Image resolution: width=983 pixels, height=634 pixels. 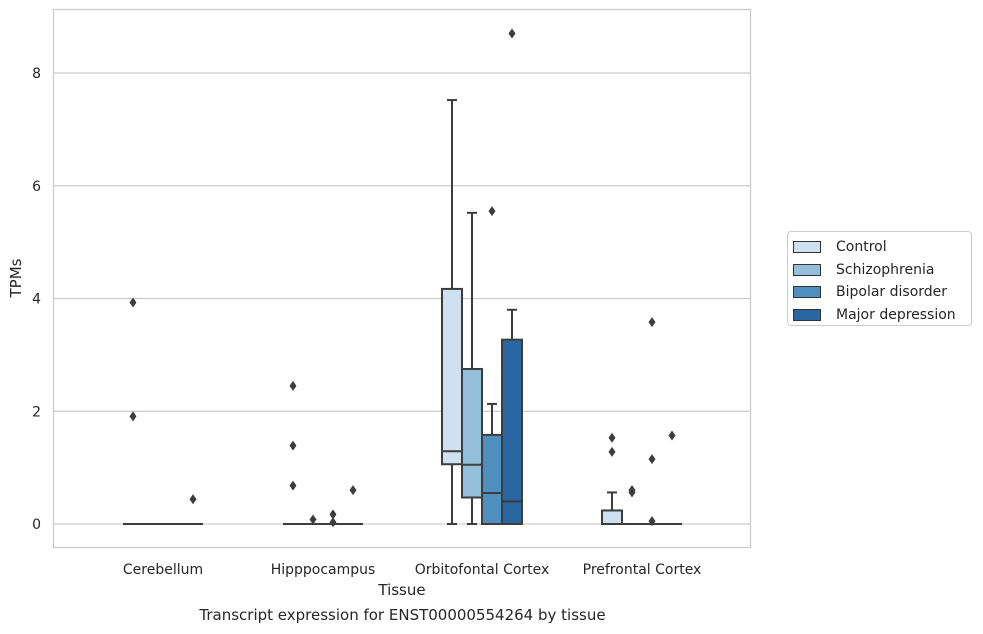 I want to click on legend-item: Major depression, so click(x=882, y=315).